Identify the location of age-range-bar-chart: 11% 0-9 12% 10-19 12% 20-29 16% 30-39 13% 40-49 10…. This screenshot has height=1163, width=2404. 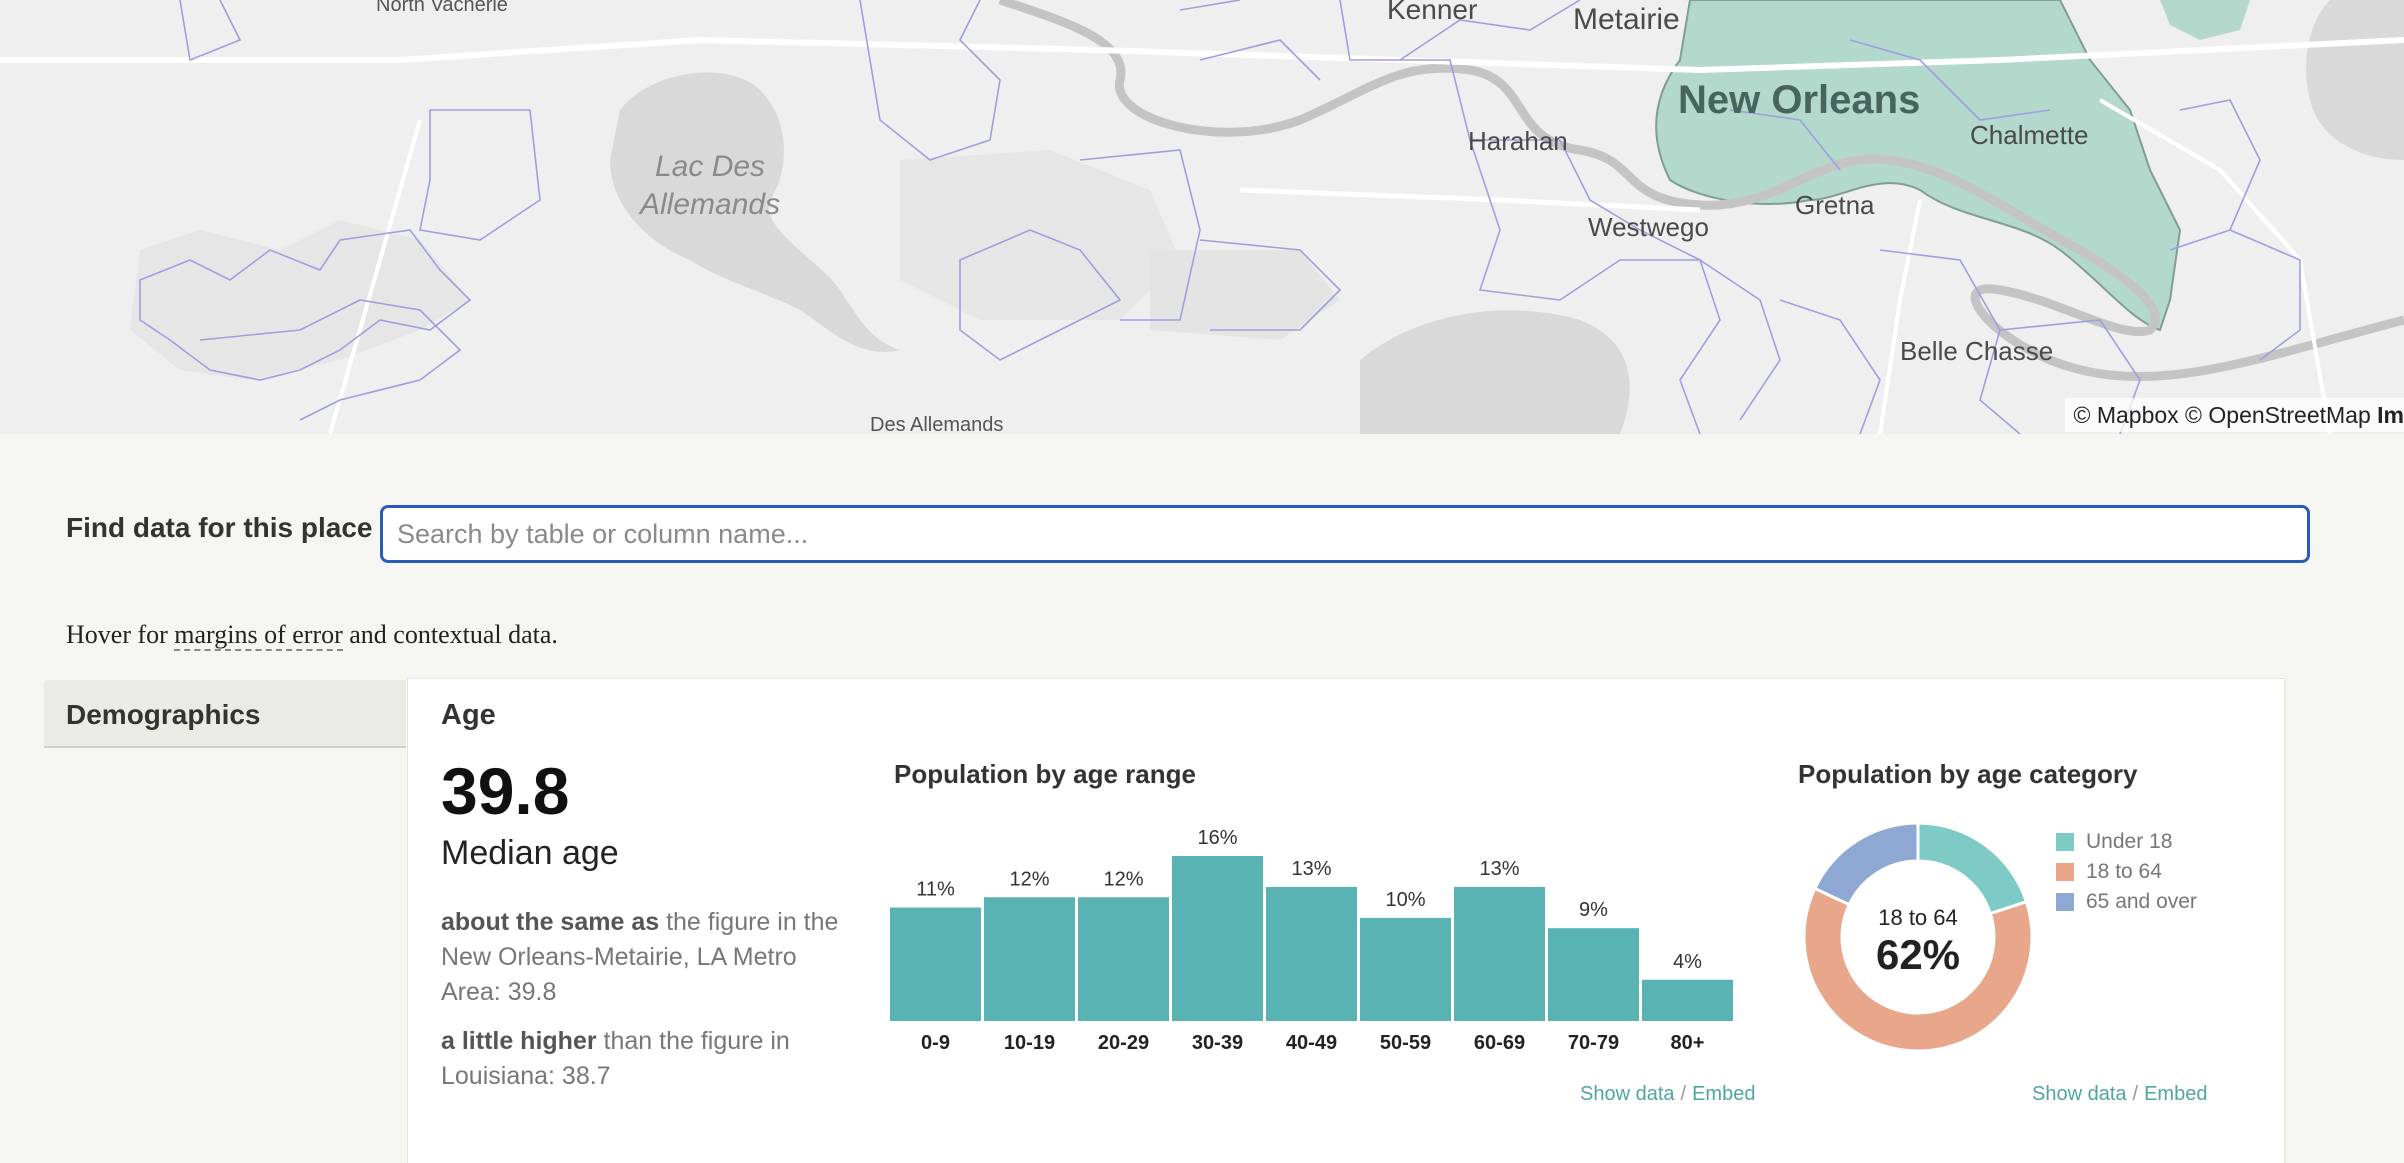
(1318, 929).